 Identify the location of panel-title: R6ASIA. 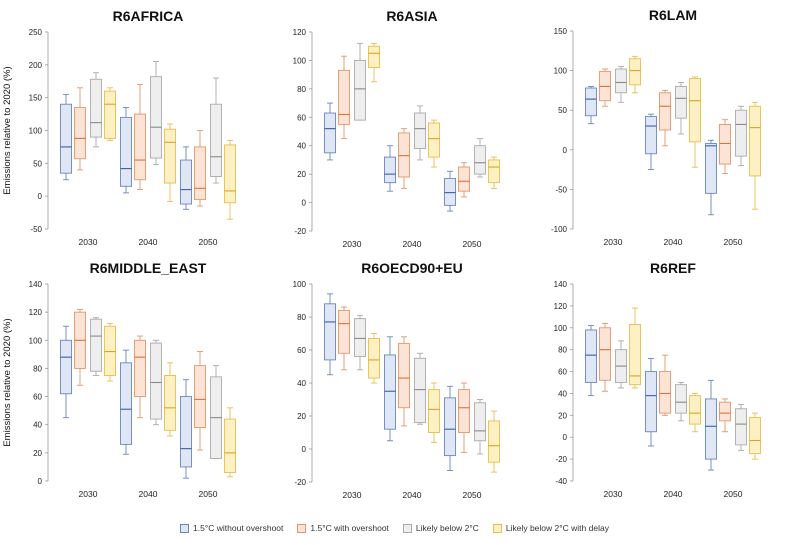
(411, 16).